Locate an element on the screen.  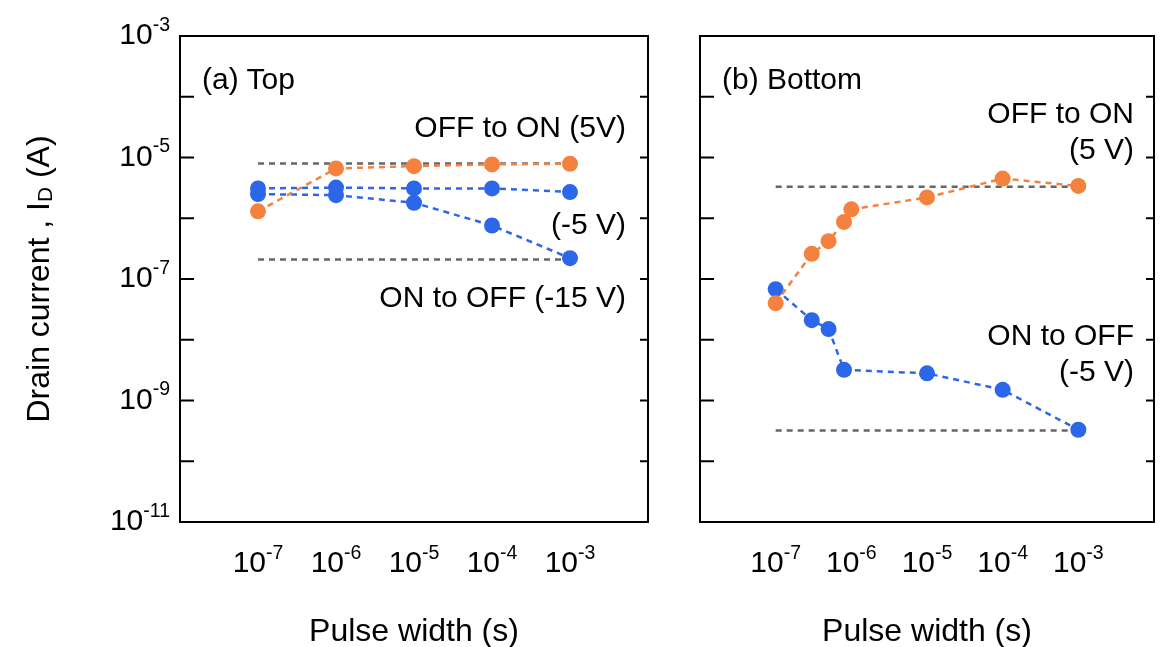
annotation: (a) Top is located at coordinates (248, 79).